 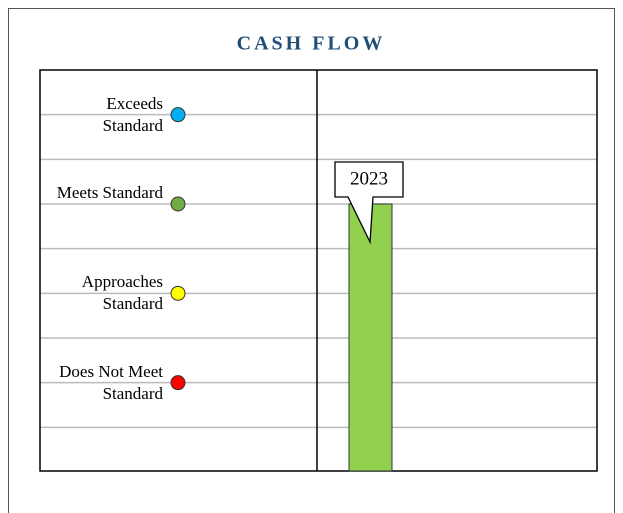 What do you see at coordinates (369, 203) in the screenshot?
I see `callout` at bounding box center [369, 203].